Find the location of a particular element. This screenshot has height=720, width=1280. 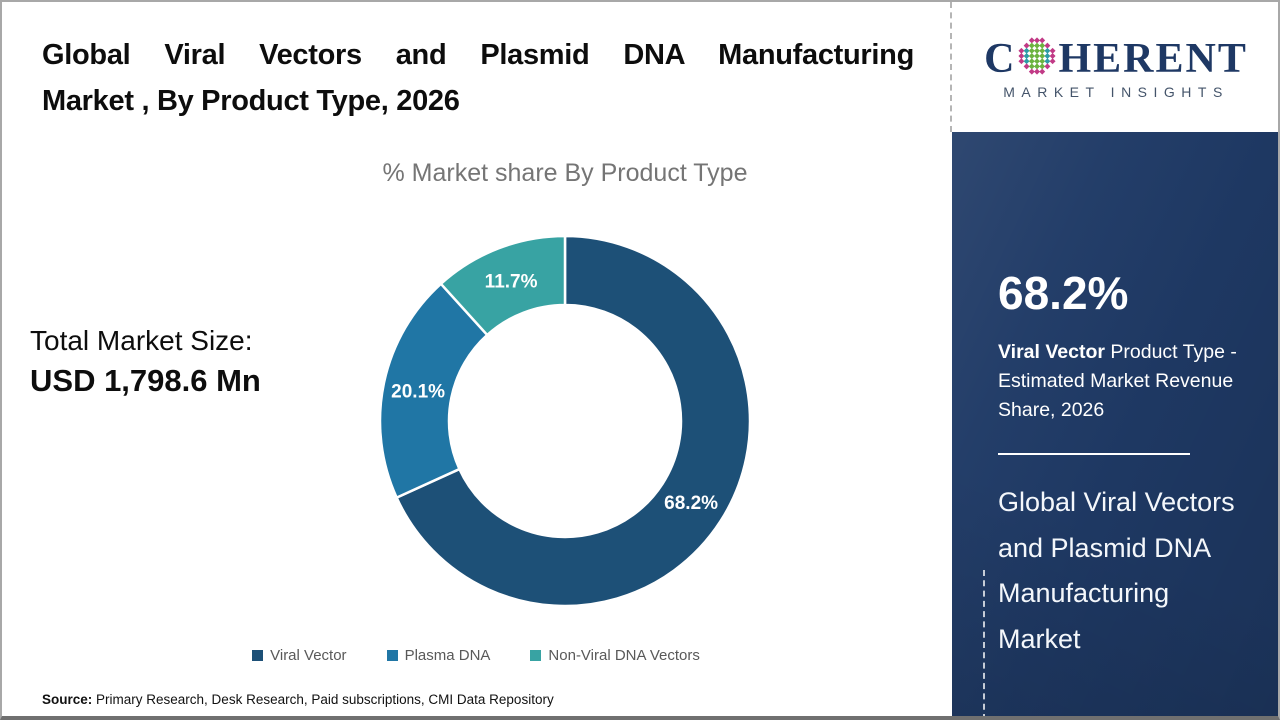

total-market-block: Total Market Size: USD 1,798.6 Mn is located at coordinates (145, 362).